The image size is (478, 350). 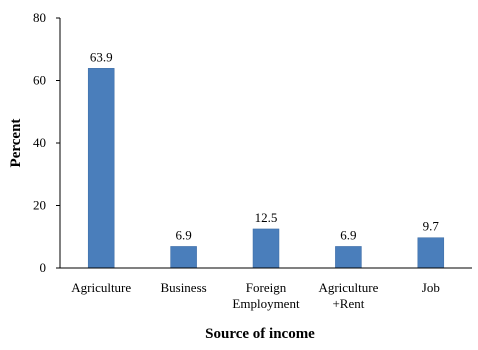 What do you see at coordinates (348, 303) in the screenshot?
I see `x-tick-label-line: +Rent` at bounding box center [348, 303].